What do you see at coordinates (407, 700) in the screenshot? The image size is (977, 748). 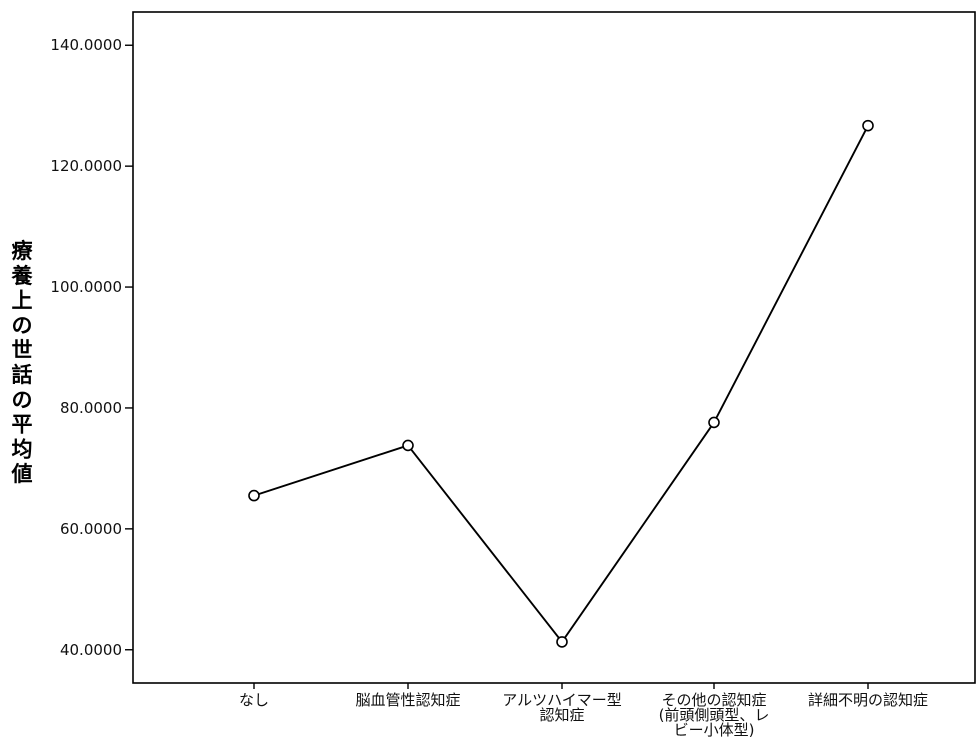 I see `x-category-label: 脳血管性認知症` at bounding box center [407, 700].